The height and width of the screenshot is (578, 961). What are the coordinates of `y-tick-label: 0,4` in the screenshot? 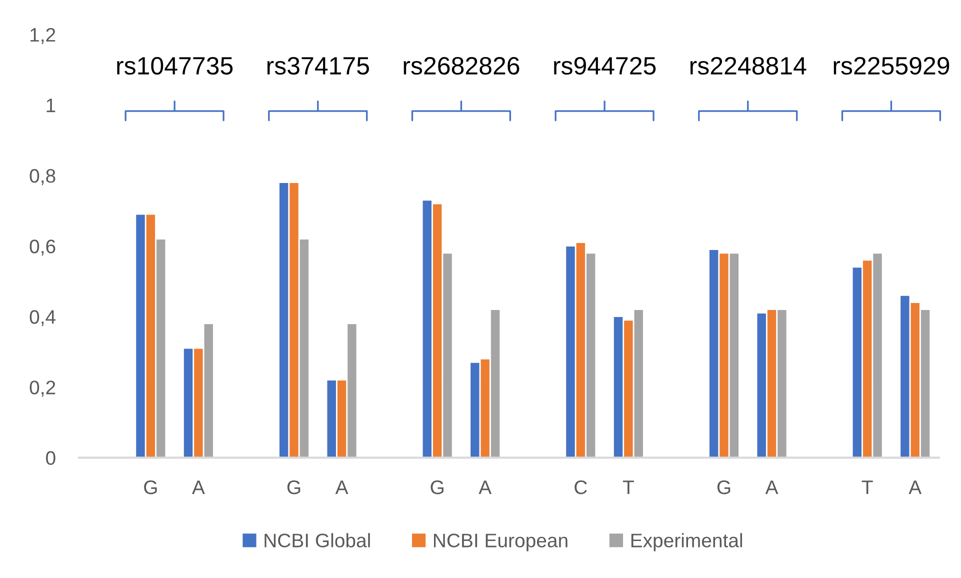 It's located at (43, 318).